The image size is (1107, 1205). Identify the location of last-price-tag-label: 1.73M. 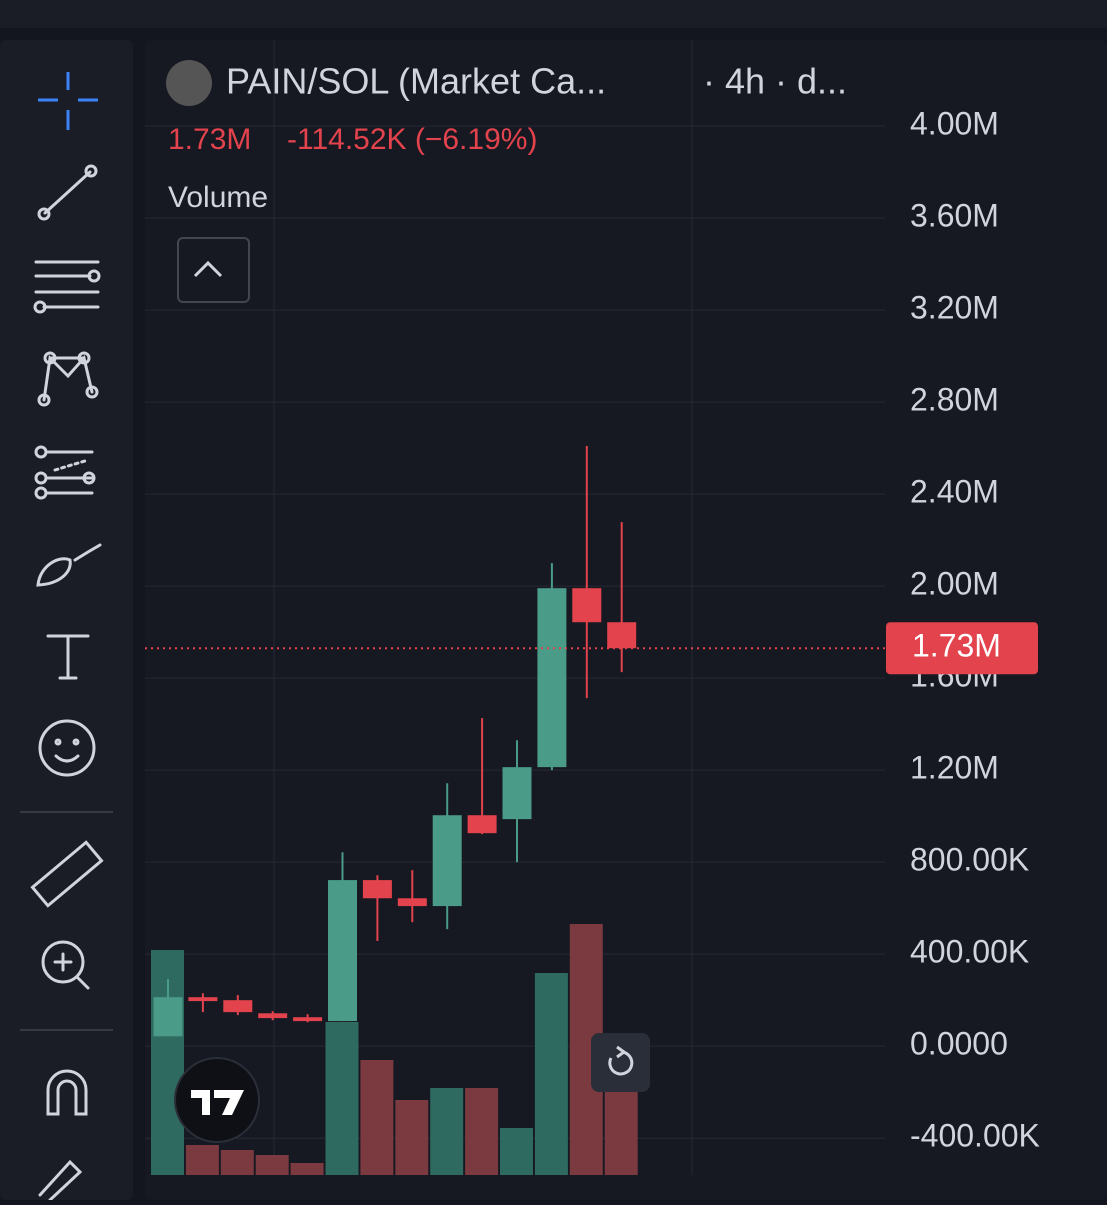
(956, 646).